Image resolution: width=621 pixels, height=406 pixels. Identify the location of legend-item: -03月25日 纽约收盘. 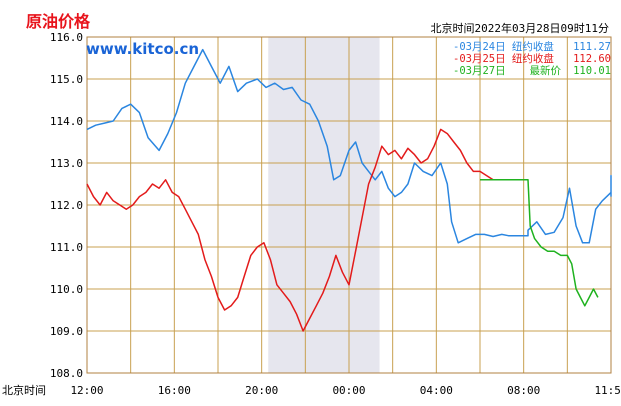
(503, 58).